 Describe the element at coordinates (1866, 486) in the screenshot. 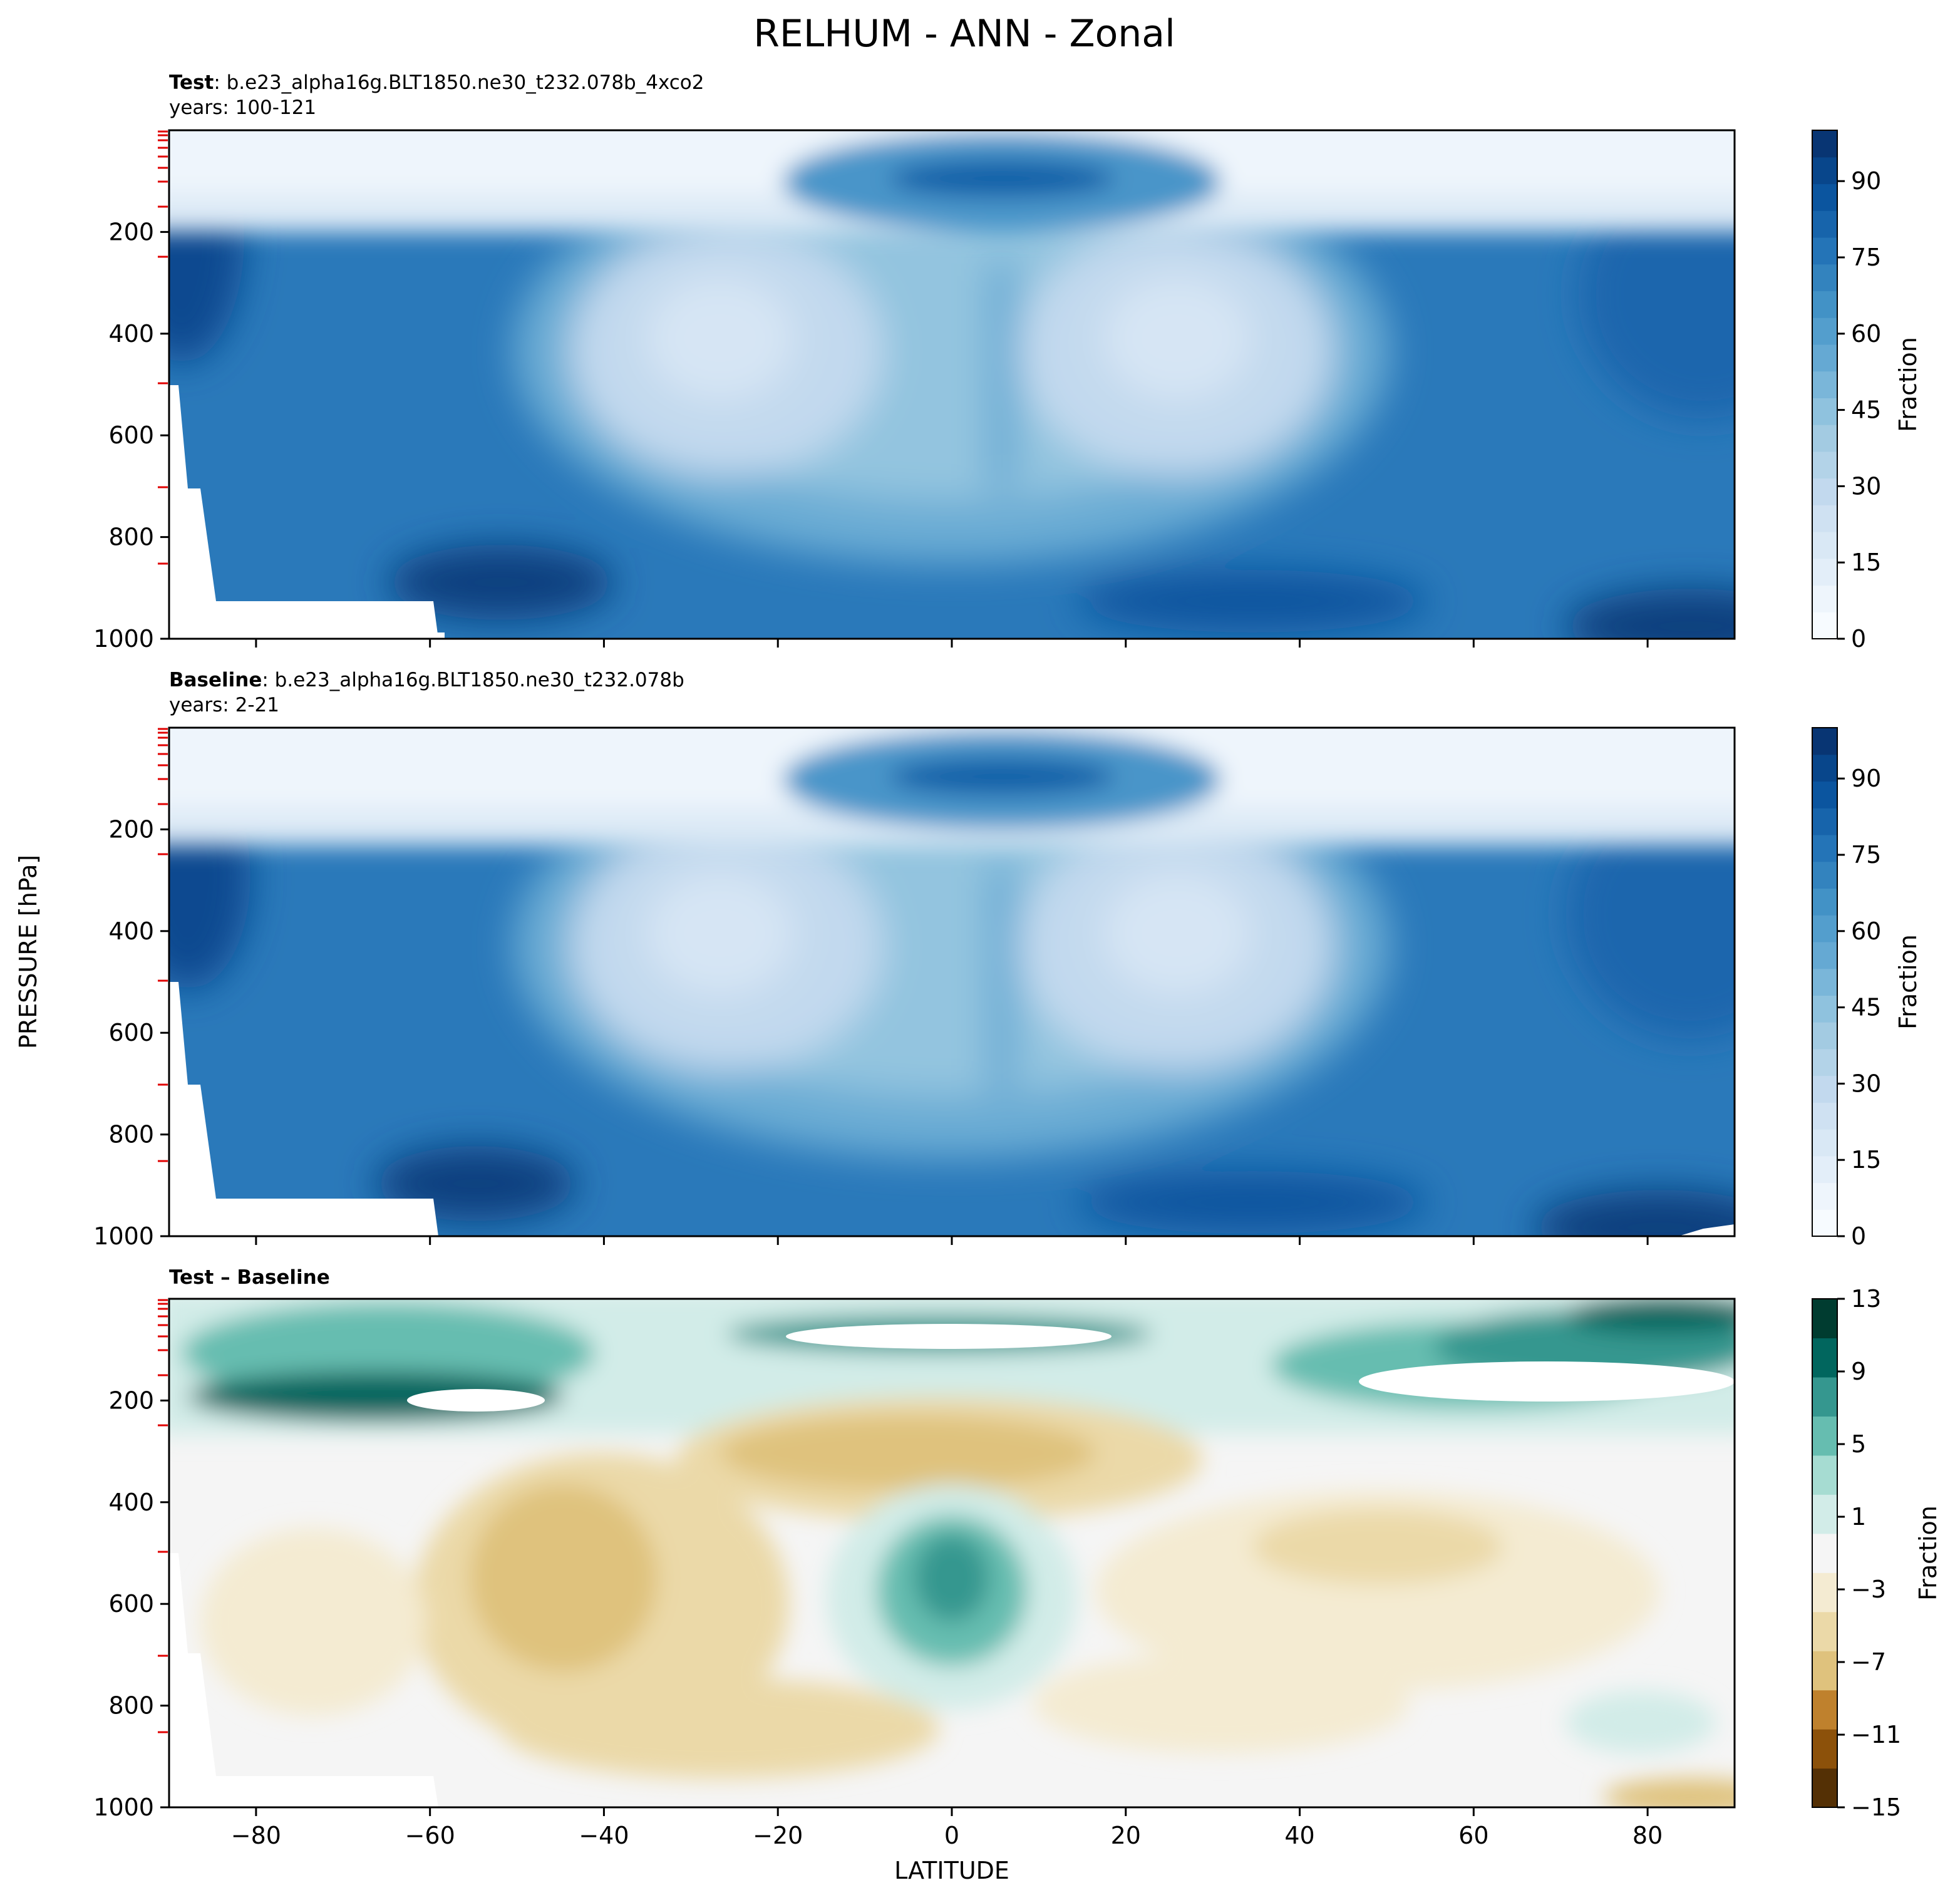

I see `colorbar-tick-label: 30` at that location.